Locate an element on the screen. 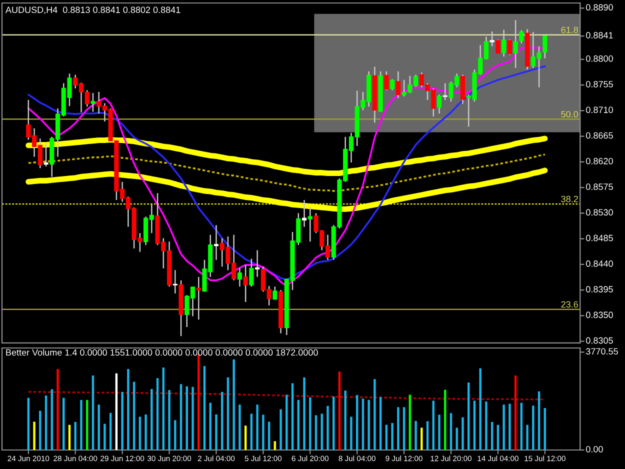 The width and height of the screenshot is (625, 469). annotation: 23.6 is located at coordinates (569, 304).